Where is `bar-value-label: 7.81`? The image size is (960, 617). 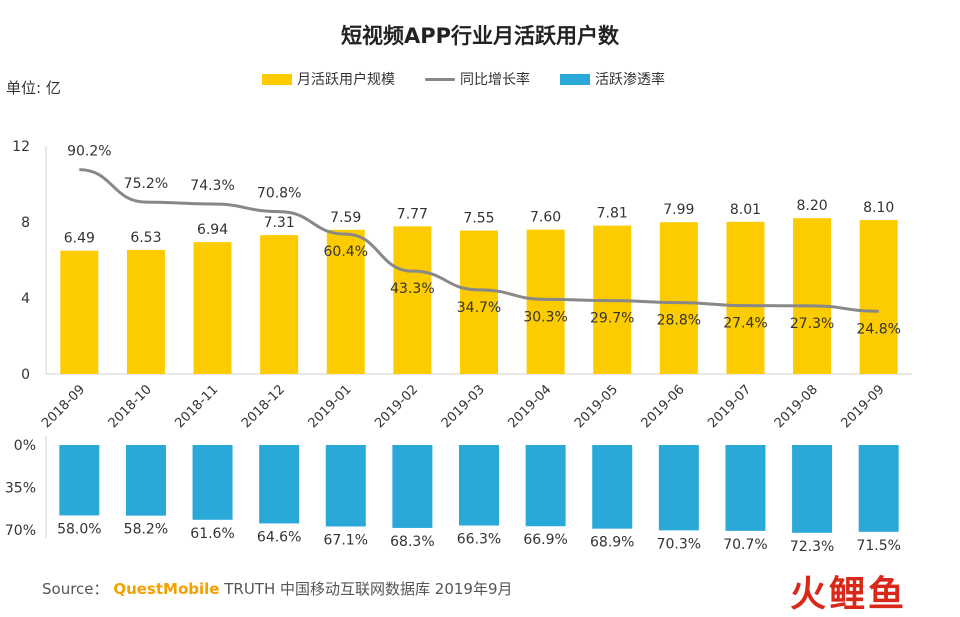
bar-value-label: 7.81 is located at coordinates (612, 214).